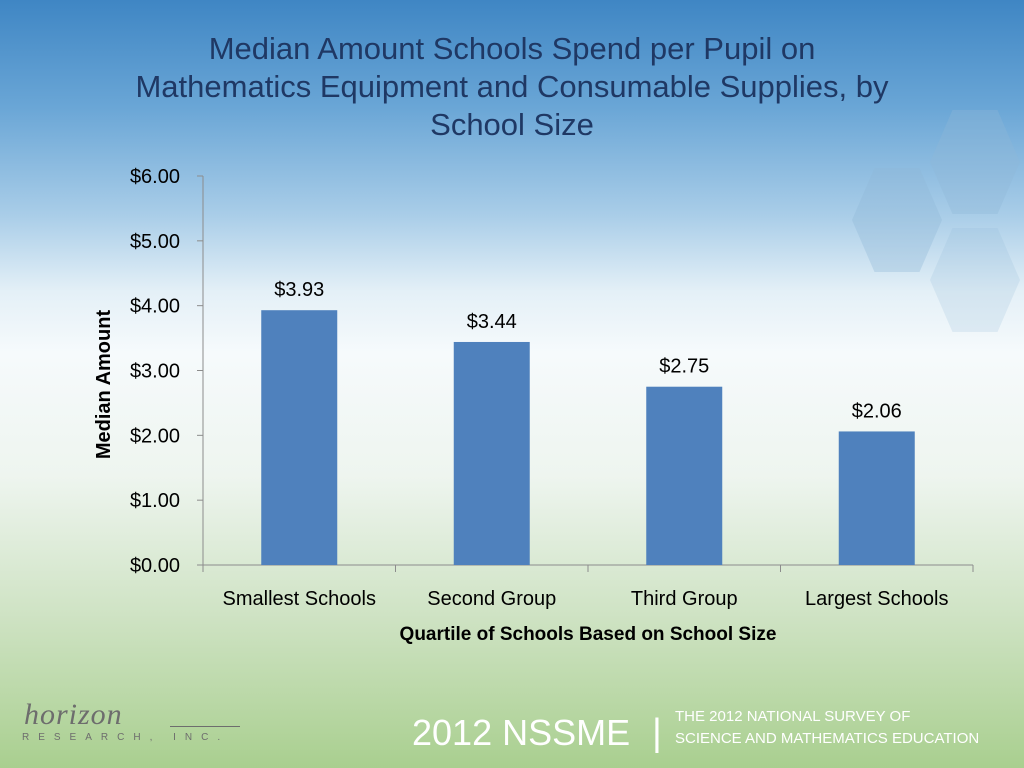  What do you see at coordinates (512, 124) in the screenshot?
I see `chart-title-line: School Size` at bounding box center [512, 124].